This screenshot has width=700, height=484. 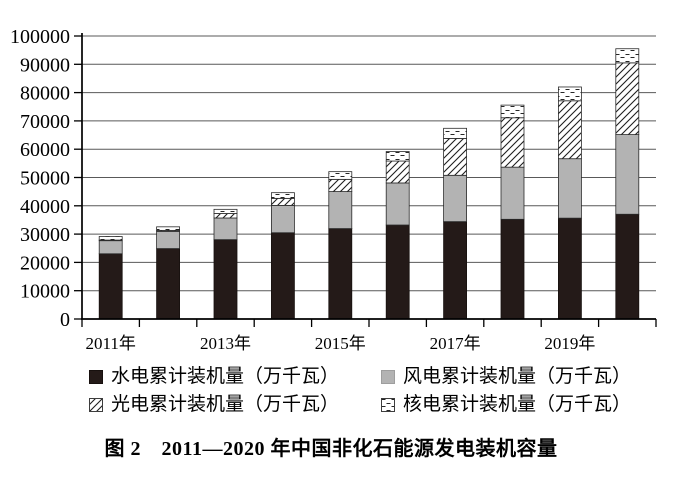 What do you see at coordinates (455, 343) in the screenshot?
I see `x-tick-label: 2017年` at bounding box center [455, 343].